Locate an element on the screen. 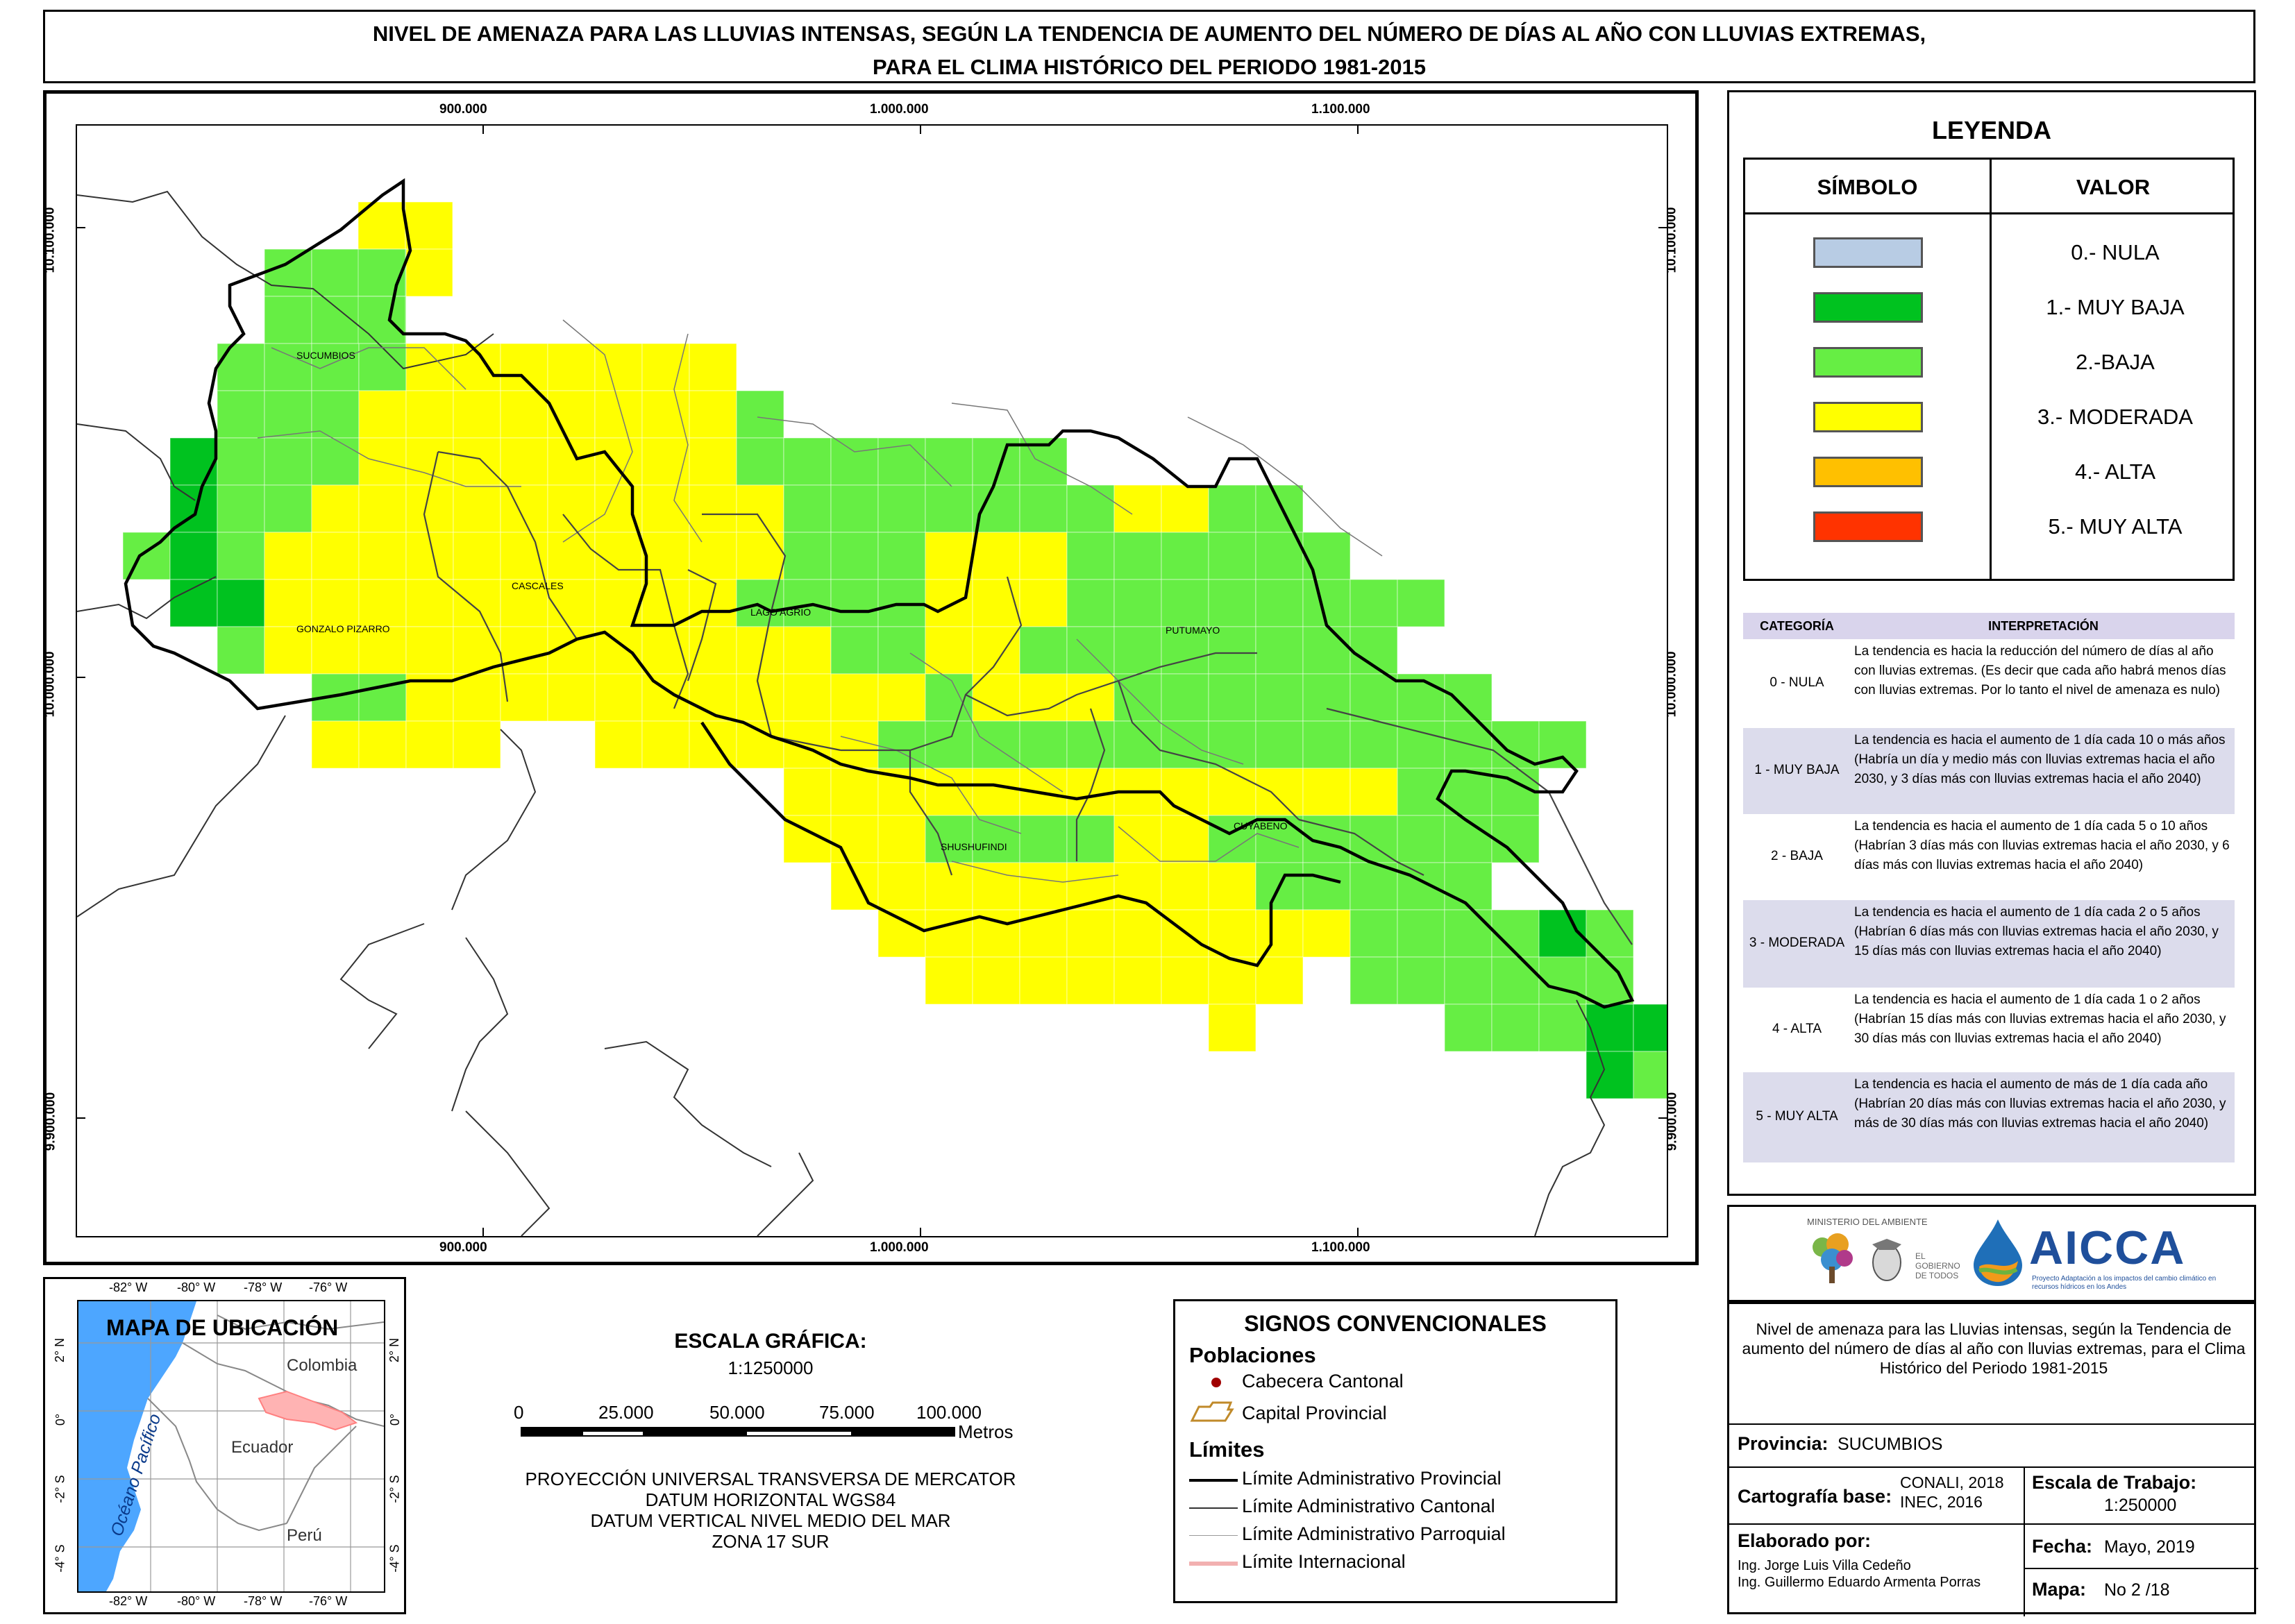 Image resolution: width=2295 pixels, height=1624 pixels. loc-bottom-tick-3: -78° W is located at coordinates (263, 1601).